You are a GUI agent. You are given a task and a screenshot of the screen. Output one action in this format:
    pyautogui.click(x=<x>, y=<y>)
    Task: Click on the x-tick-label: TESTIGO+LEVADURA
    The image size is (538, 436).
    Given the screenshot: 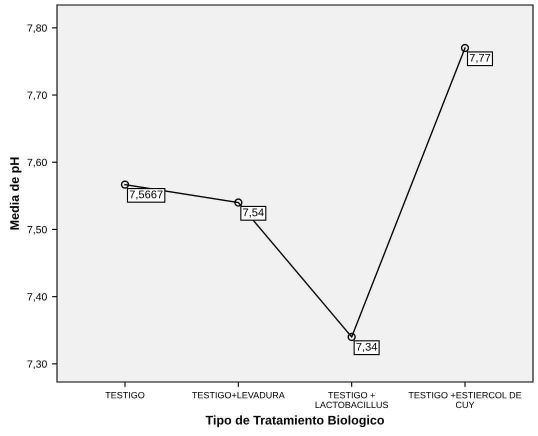 What is the action you would take?
    pyautogui.click(x=238, y=395)
    